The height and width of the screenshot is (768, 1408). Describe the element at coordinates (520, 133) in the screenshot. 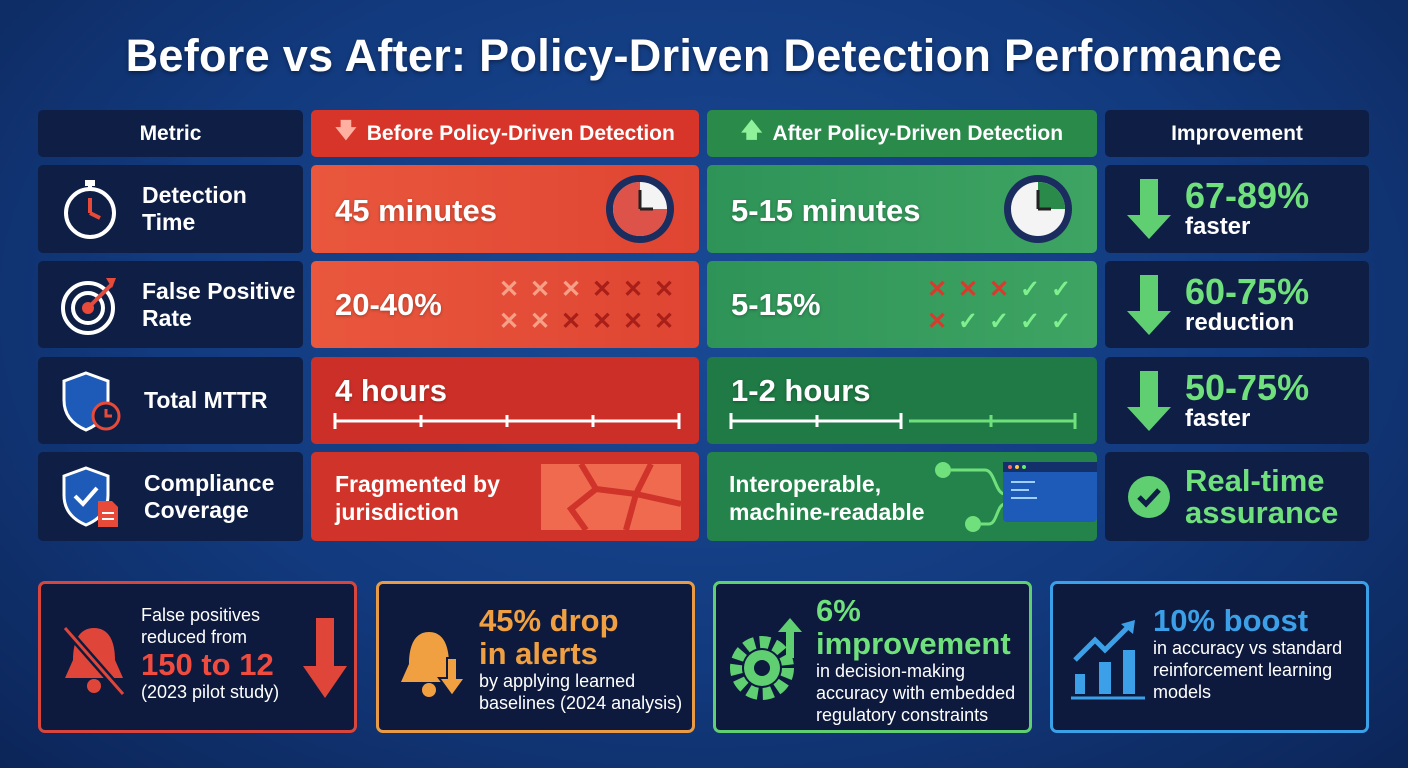

I see `header-before-label: Before Policy-Driven Detection` at that location.